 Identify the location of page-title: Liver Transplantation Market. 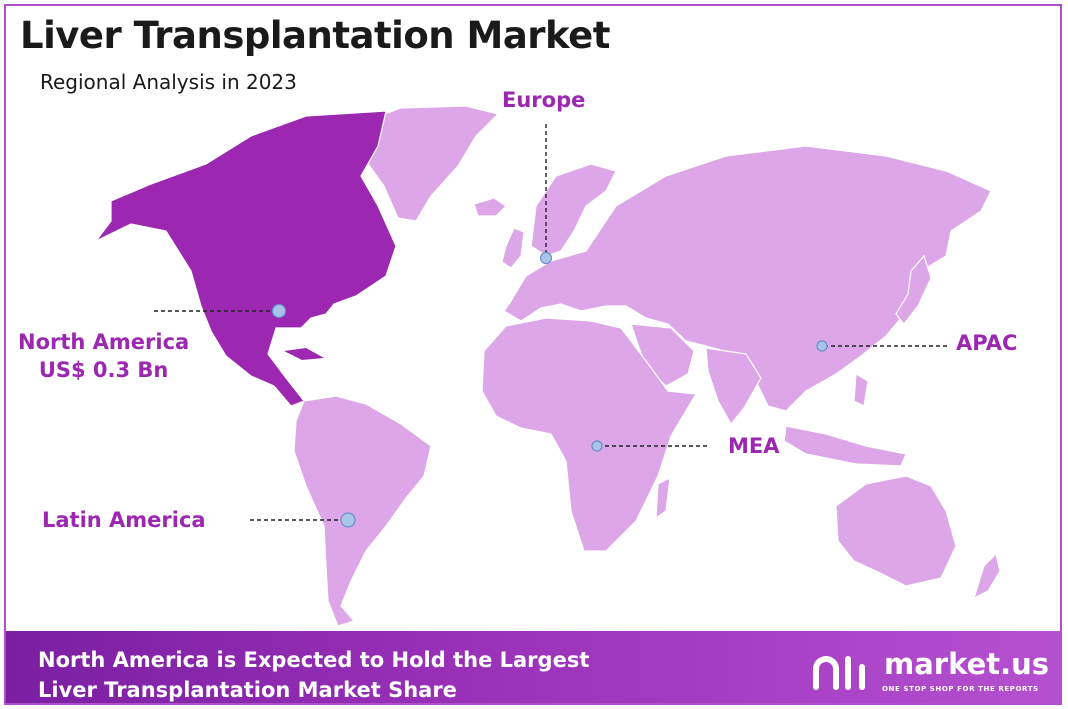
(315, 35).